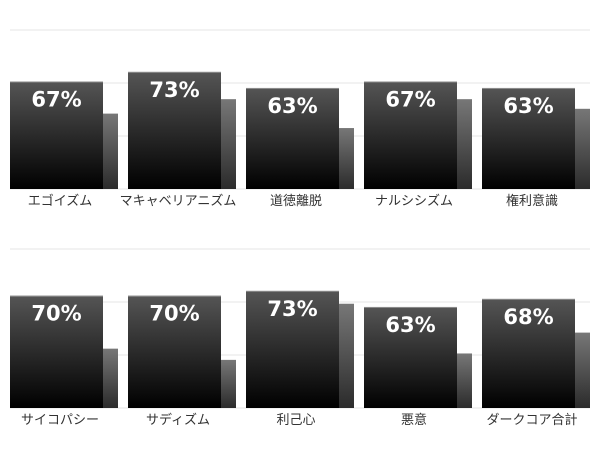 The image size is (597, 470). Describe the element at coordinates (532, 201) in the screenshot. I see `category-label: 権利意識` at that location.